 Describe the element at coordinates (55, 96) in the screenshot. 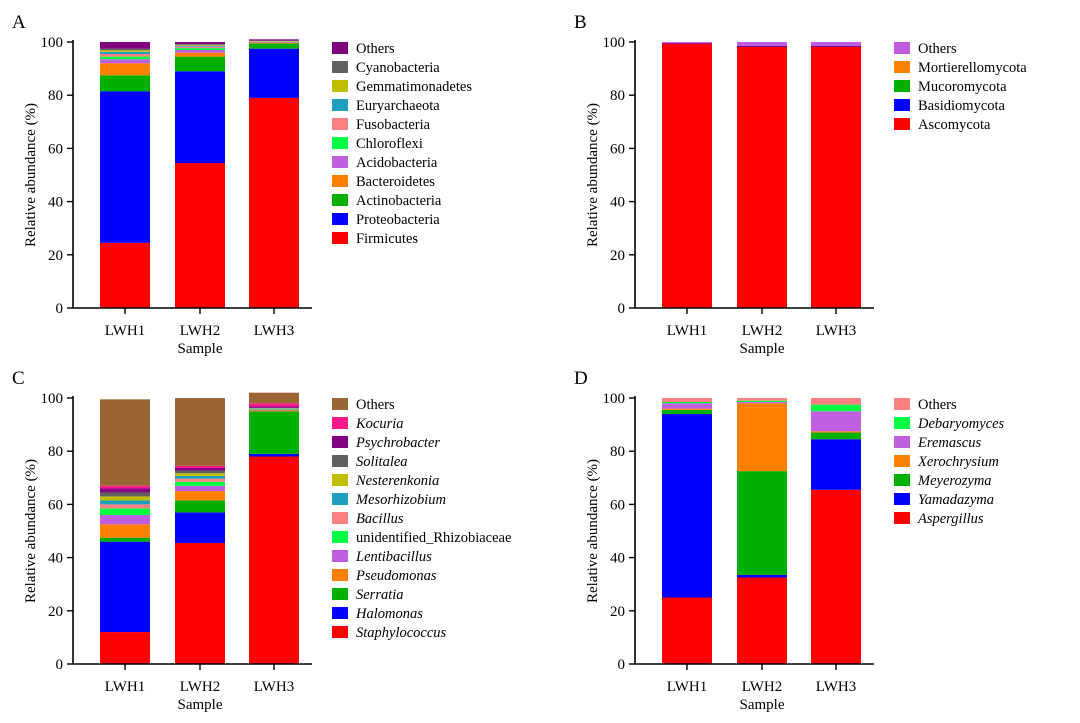

I see `y-tick-label: 80` at that location.